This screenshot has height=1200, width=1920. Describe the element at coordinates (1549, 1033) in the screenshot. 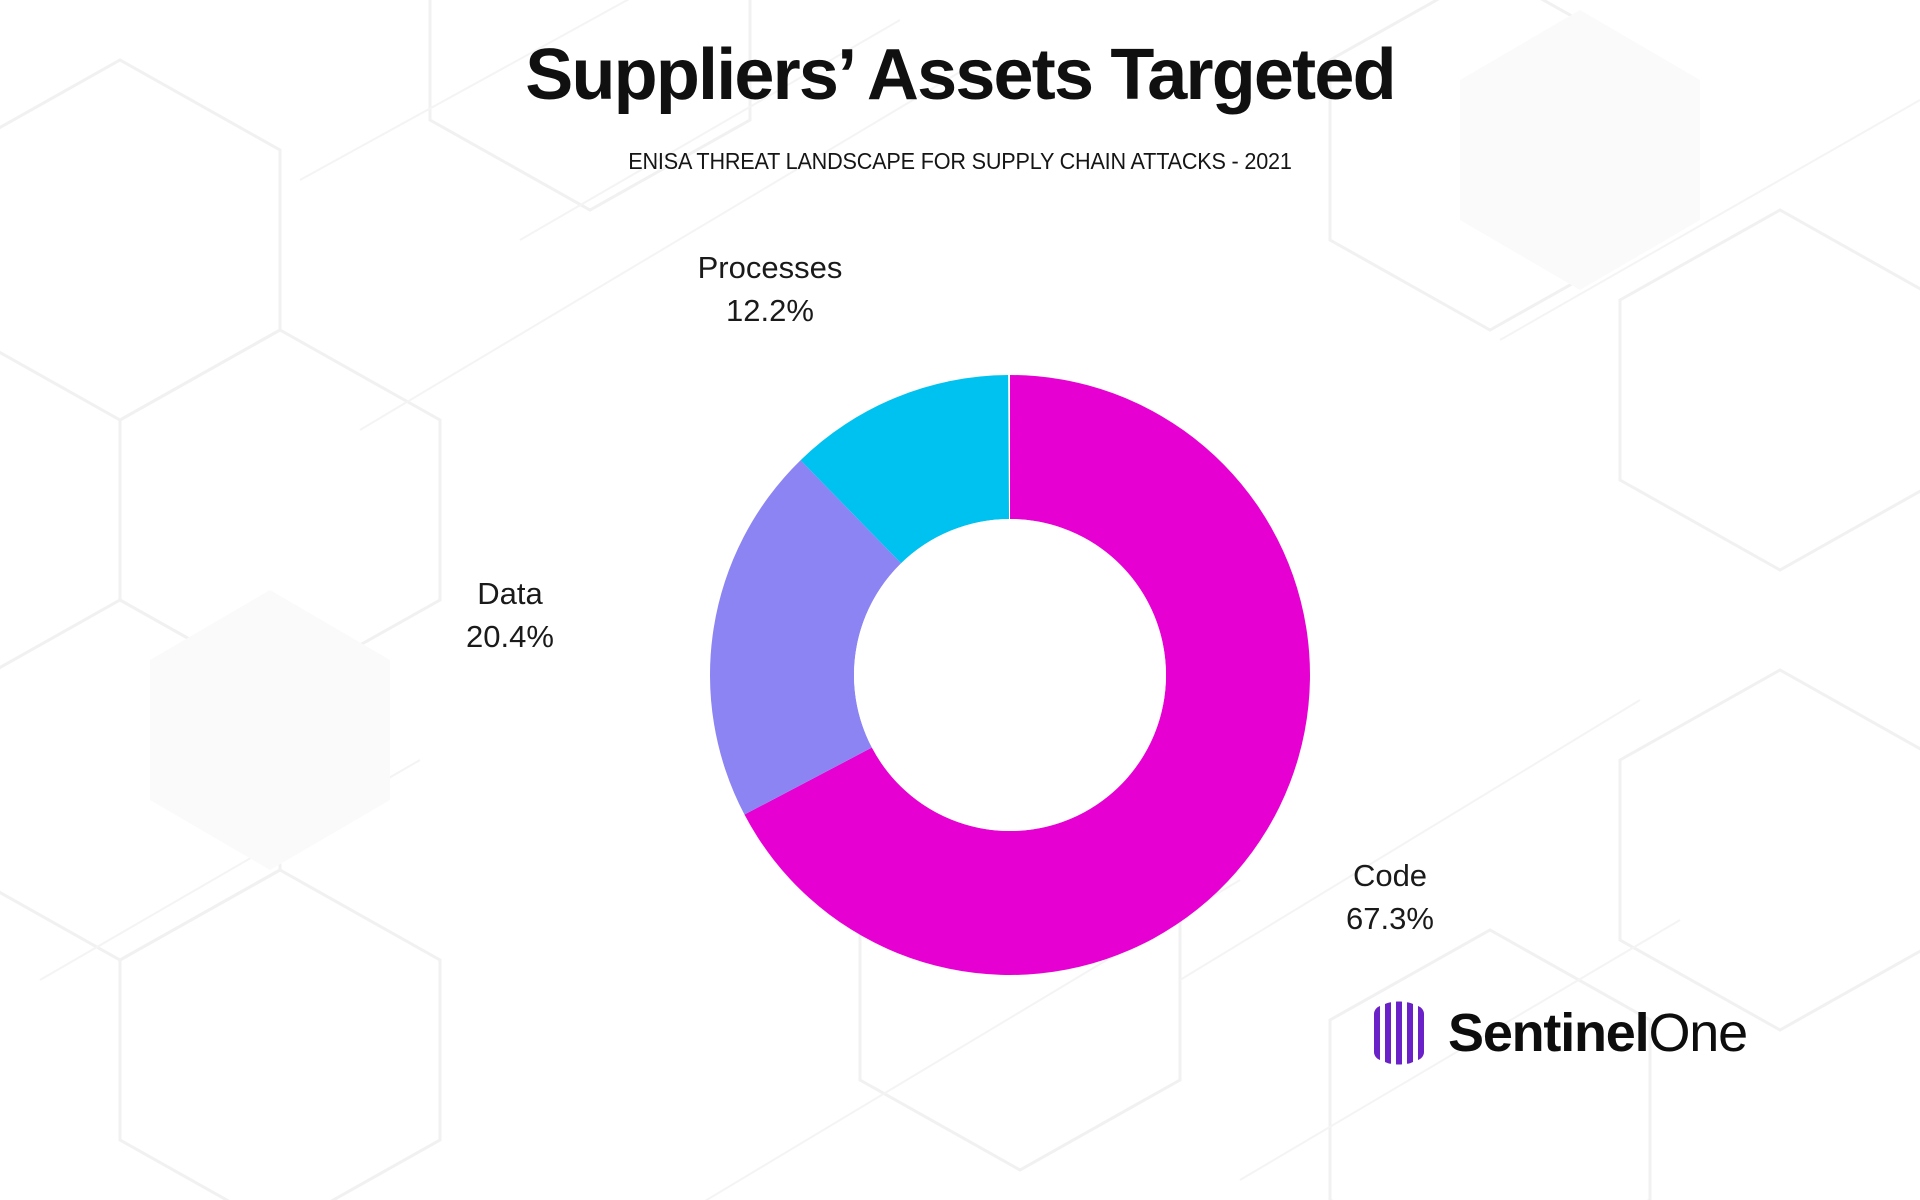

I see `brand-name-bold: Sentinel` at that location.